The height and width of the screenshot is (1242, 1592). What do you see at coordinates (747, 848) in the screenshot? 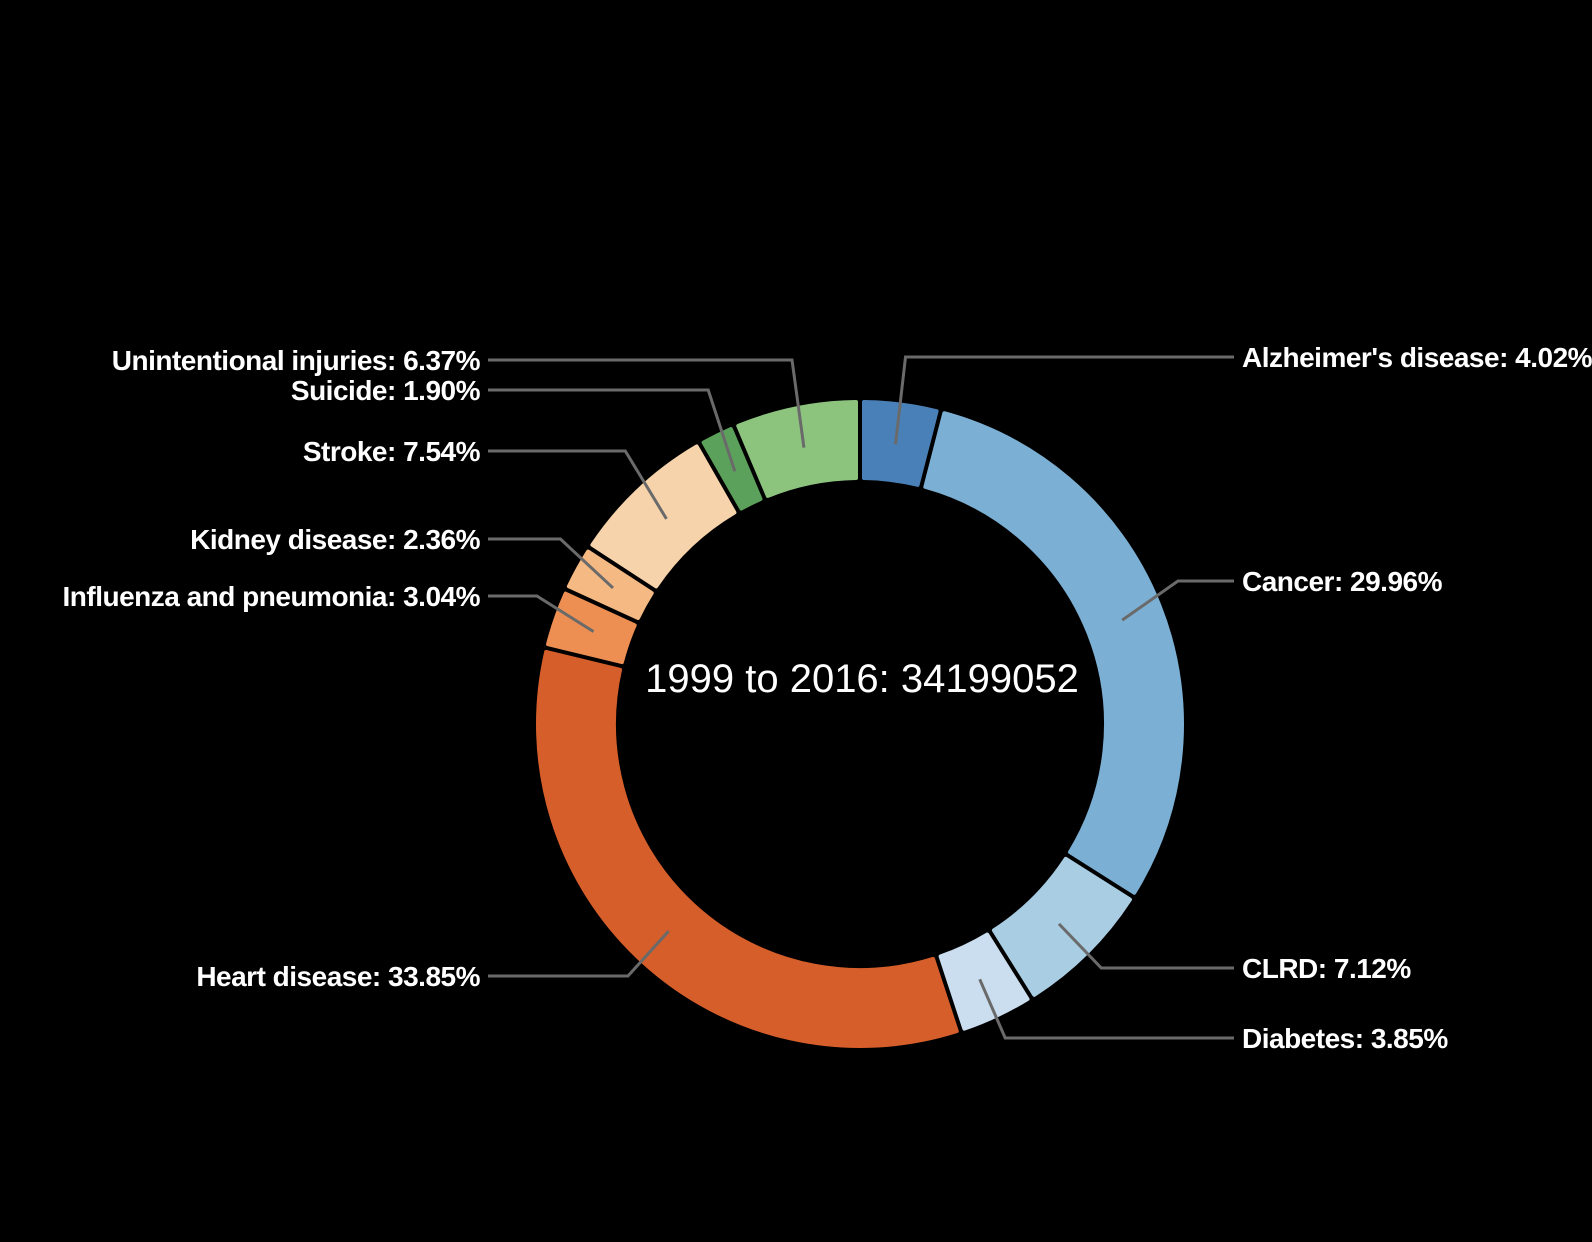
I see `slice-heart-disease` at bounding box center [747, 848].